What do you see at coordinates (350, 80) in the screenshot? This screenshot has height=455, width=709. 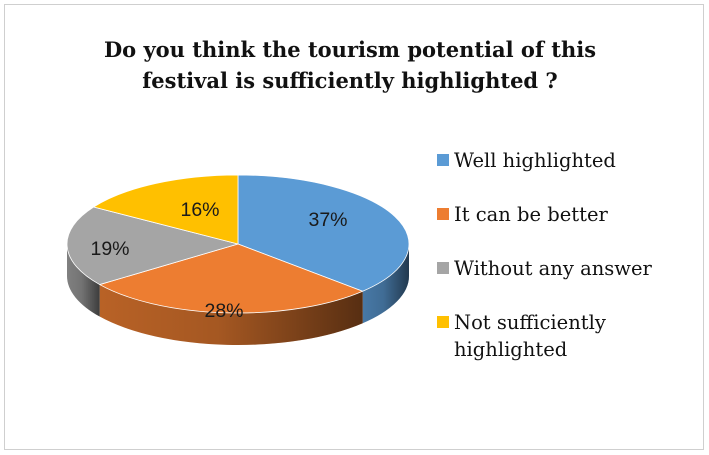 I see `chart-title-line-2: festival is sufficiently highlighted ?` at bounding box center [350, 80].